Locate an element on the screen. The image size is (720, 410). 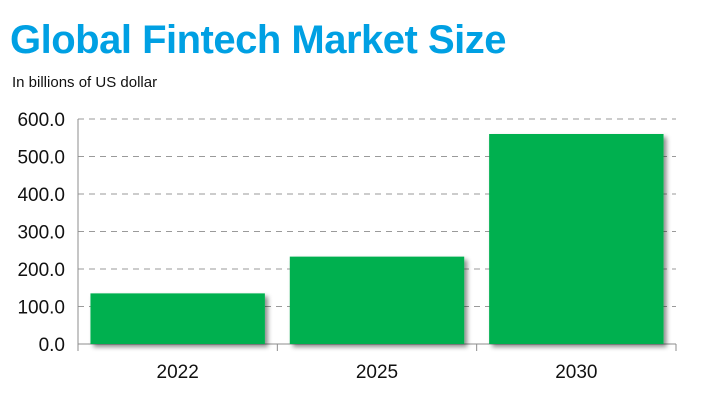
y-tick-label: 300.0 is located at coordinates (41, 233).